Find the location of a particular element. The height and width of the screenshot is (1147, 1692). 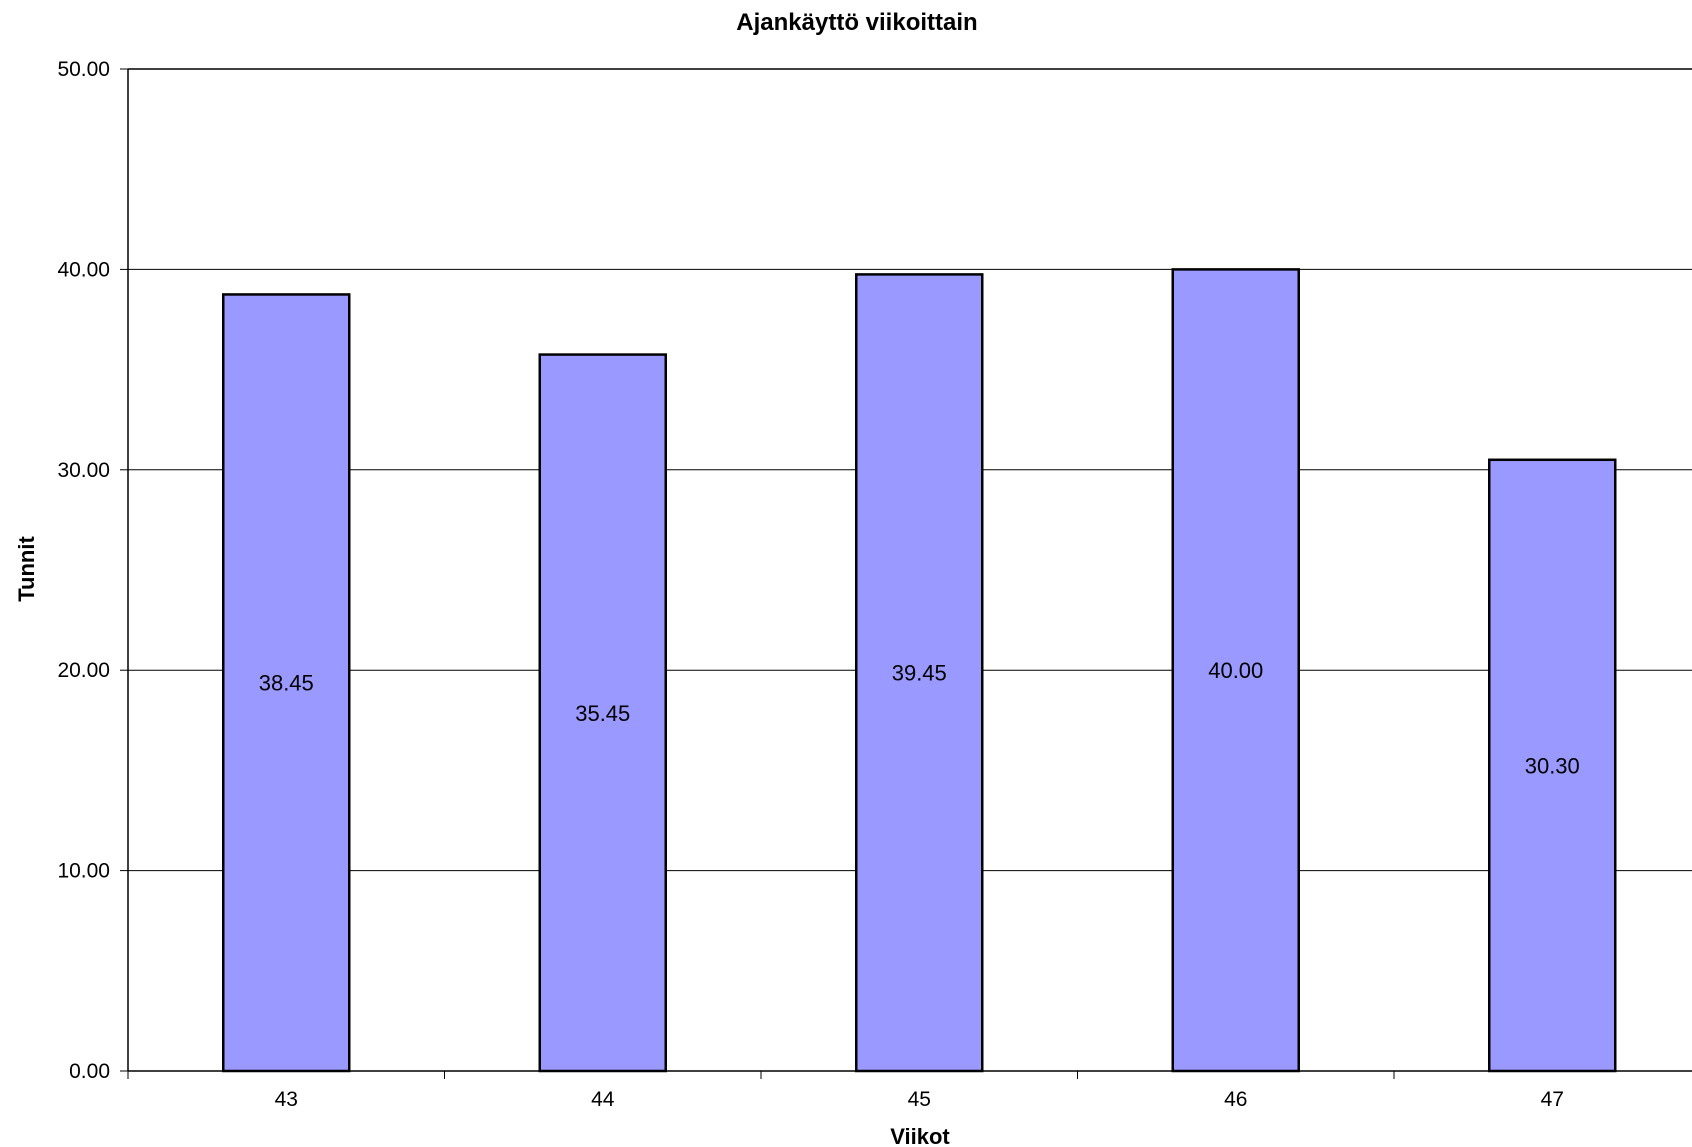

data-label-3: 40.00 is located at coordinates (1235, 670).